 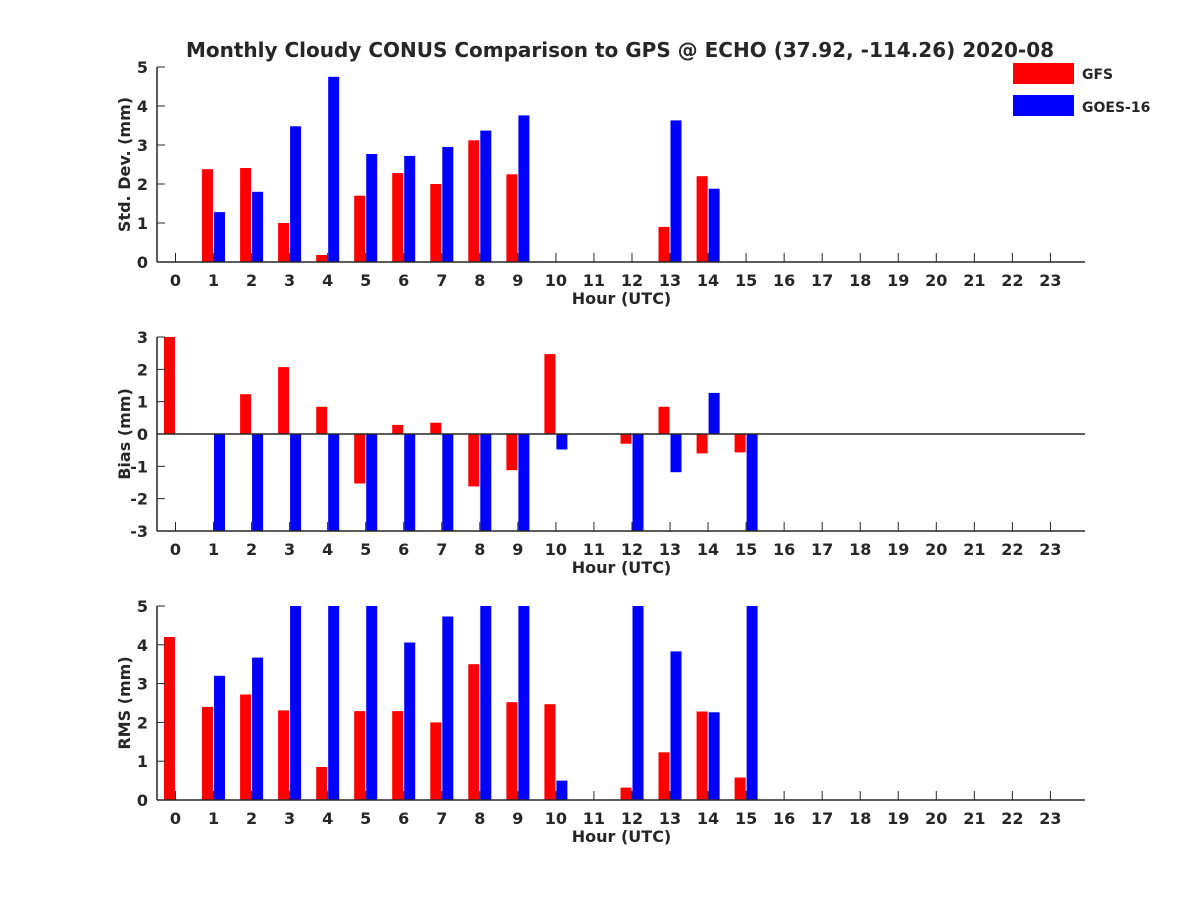 What do you see at coordinates (139, 466) in the screenshot?
I see `y-tick-label: -1` at bounding box center [139, 466].